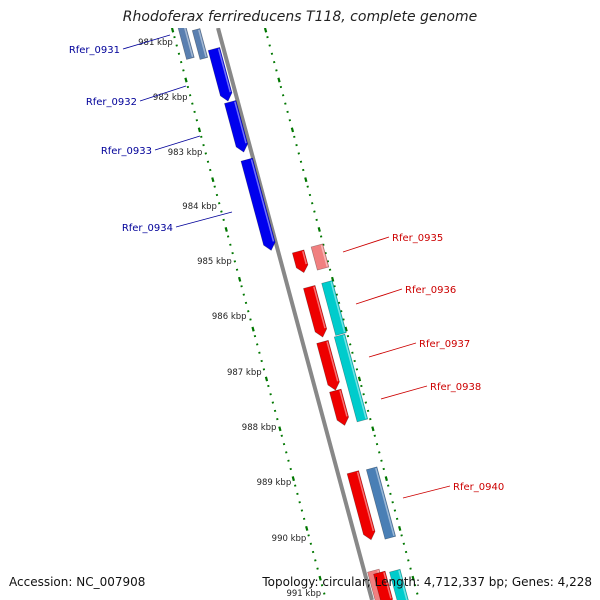 The height and width of the screenshot is (600, 600). I want to click on gene-label: Rfer_0938, so click(455, 387).